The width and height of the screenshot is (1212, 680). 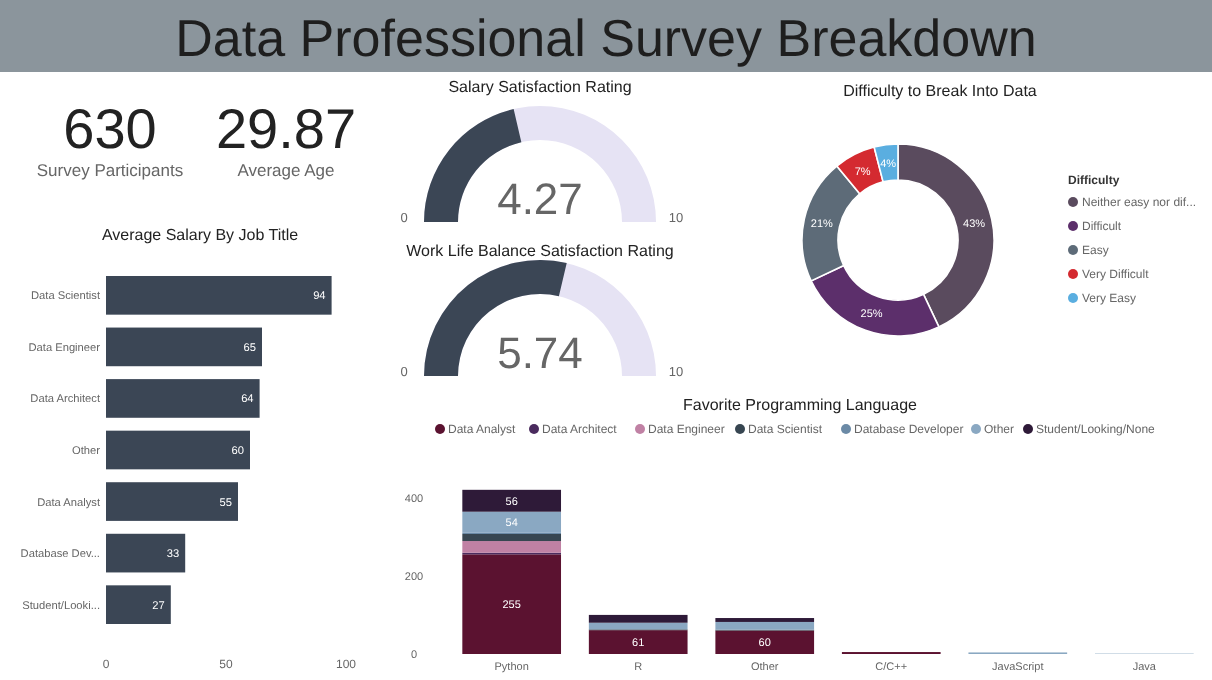 What do you see at coordinates (110, 170) in the screenshot?
I see `text: Survey Participants` at bounding box center [110, 170].